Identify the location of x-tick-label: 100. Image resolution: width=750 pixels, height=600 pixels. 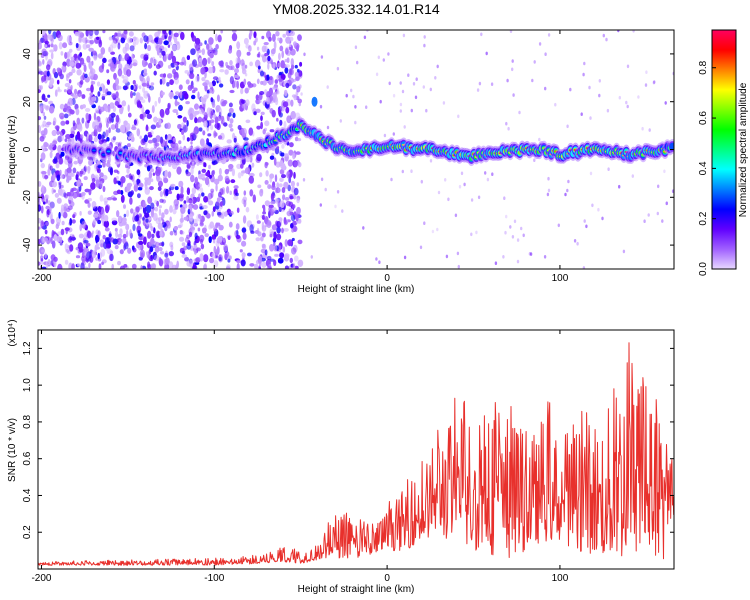
(560, 578).